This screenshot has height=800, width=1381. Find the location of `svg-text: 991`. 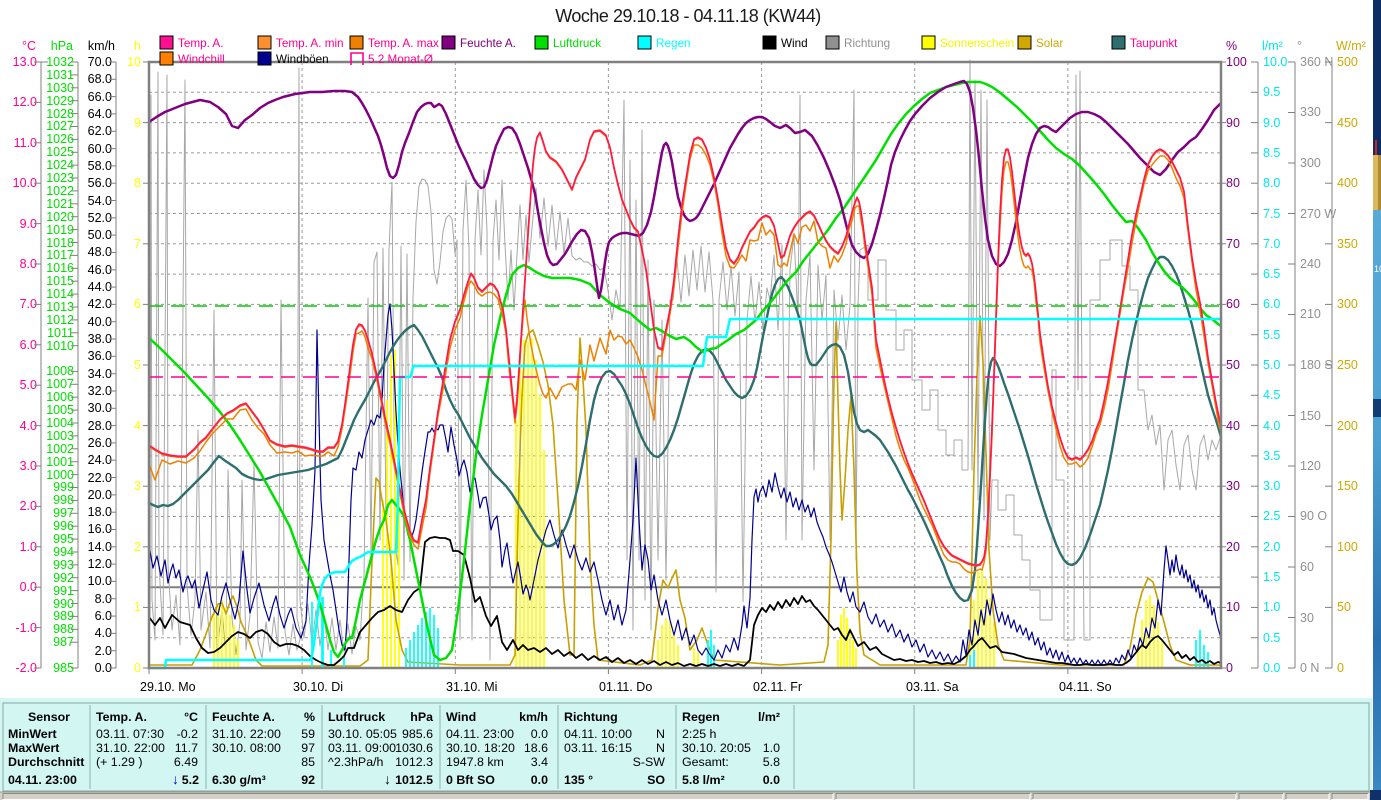

svg-text: 991 is located at coordinates (63, 591).